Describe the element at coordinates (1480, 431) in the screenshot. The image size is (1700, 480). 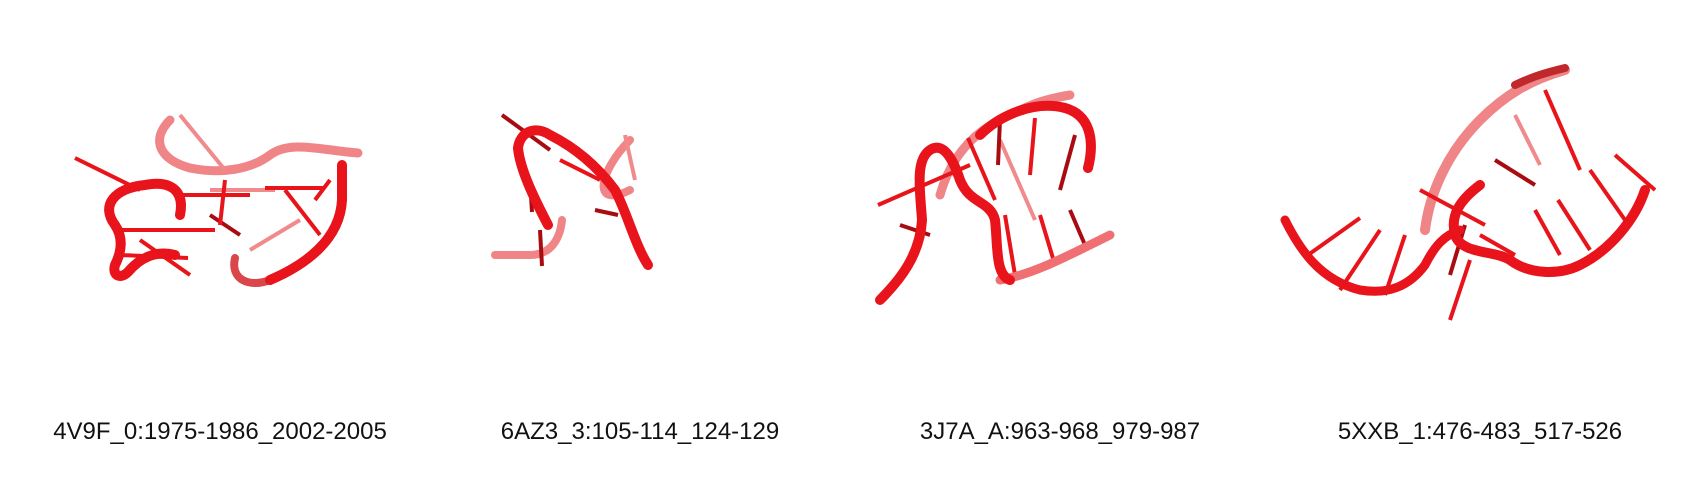
I see `structure-label-4: 5XXB_1:476-483_517-526` at that location.